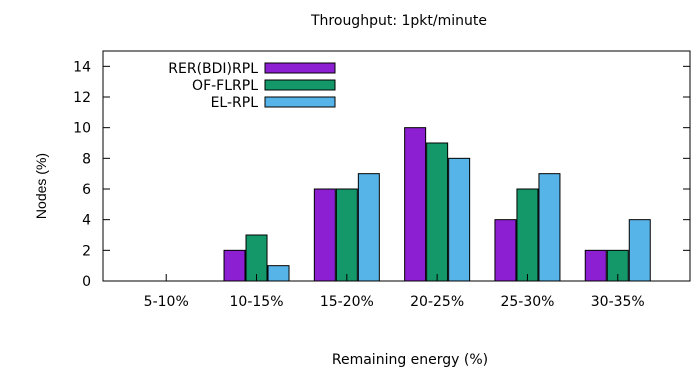 Image resolution: width=693 pixels, height=369 pixels. What do you see at coordinates (410, 360) in the screenshot?
I see `x-axis-label: Remaining energy (%)` at bounding box center [410, 360].